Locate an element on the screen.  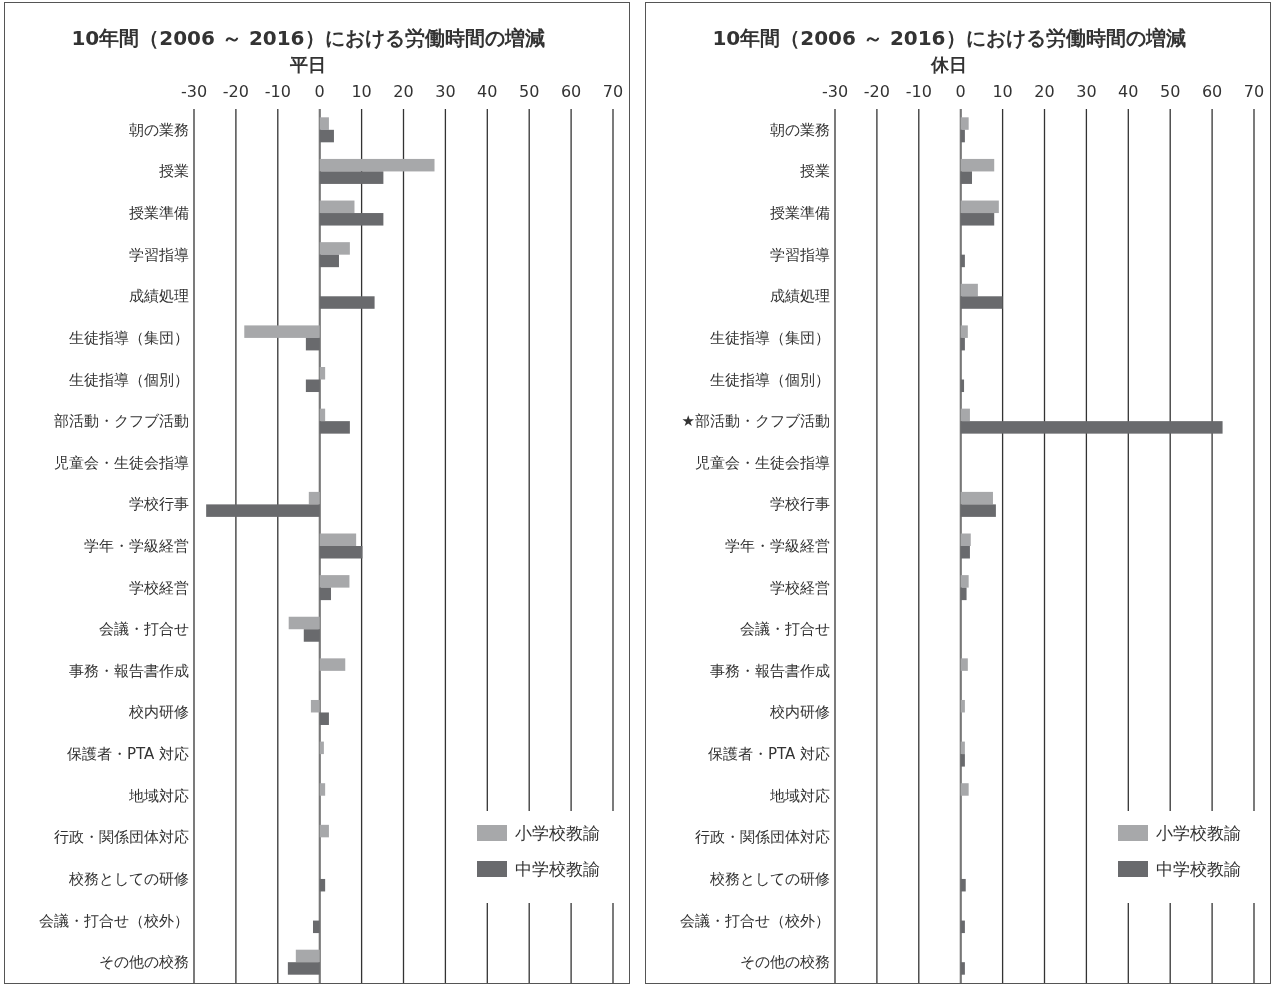
y-tick-label: 保護者・PTA 対応 is located at coordinates (768, 754).